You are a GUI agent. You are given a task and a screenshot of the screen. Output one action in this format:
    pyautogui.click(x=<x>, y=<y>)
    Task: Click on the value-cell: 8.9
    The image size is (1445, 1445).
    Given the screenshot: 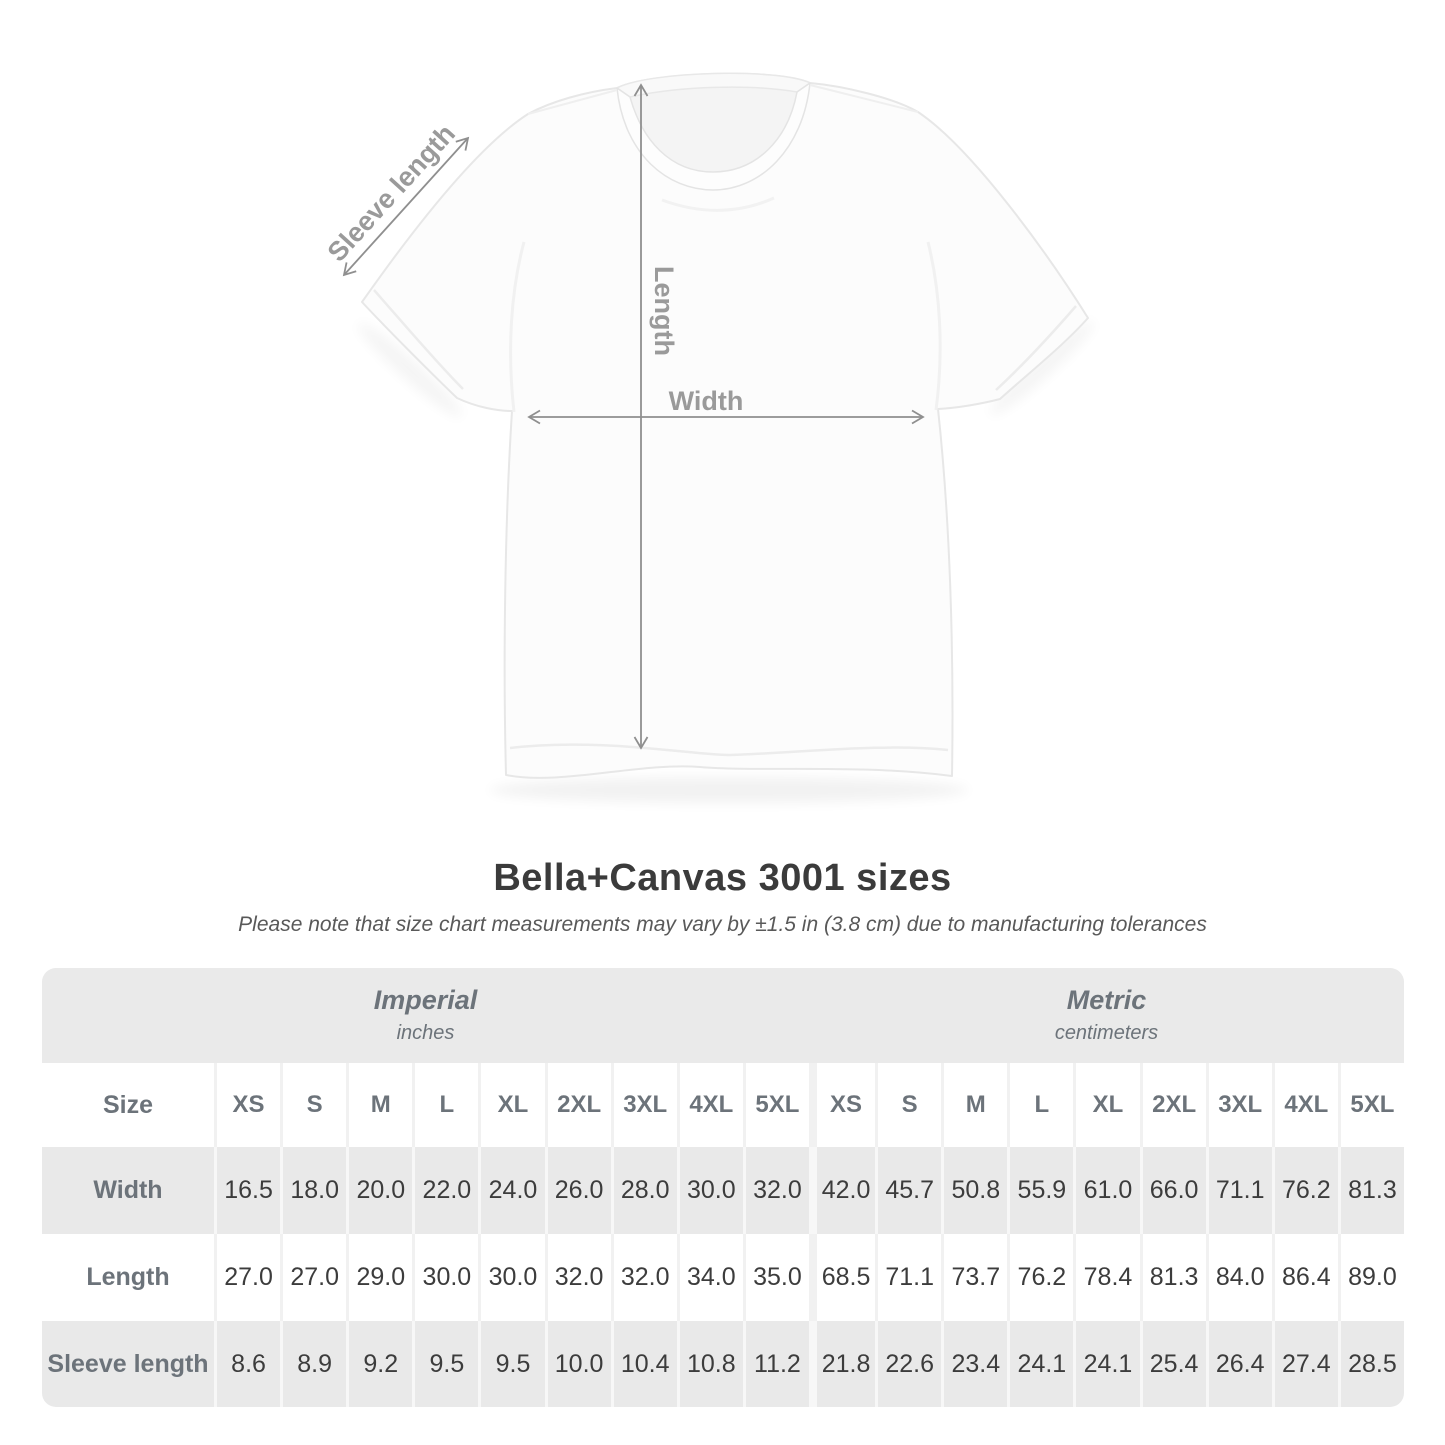 What is the action you would take?
    pyautogui.click(x=313, y=1364)
    